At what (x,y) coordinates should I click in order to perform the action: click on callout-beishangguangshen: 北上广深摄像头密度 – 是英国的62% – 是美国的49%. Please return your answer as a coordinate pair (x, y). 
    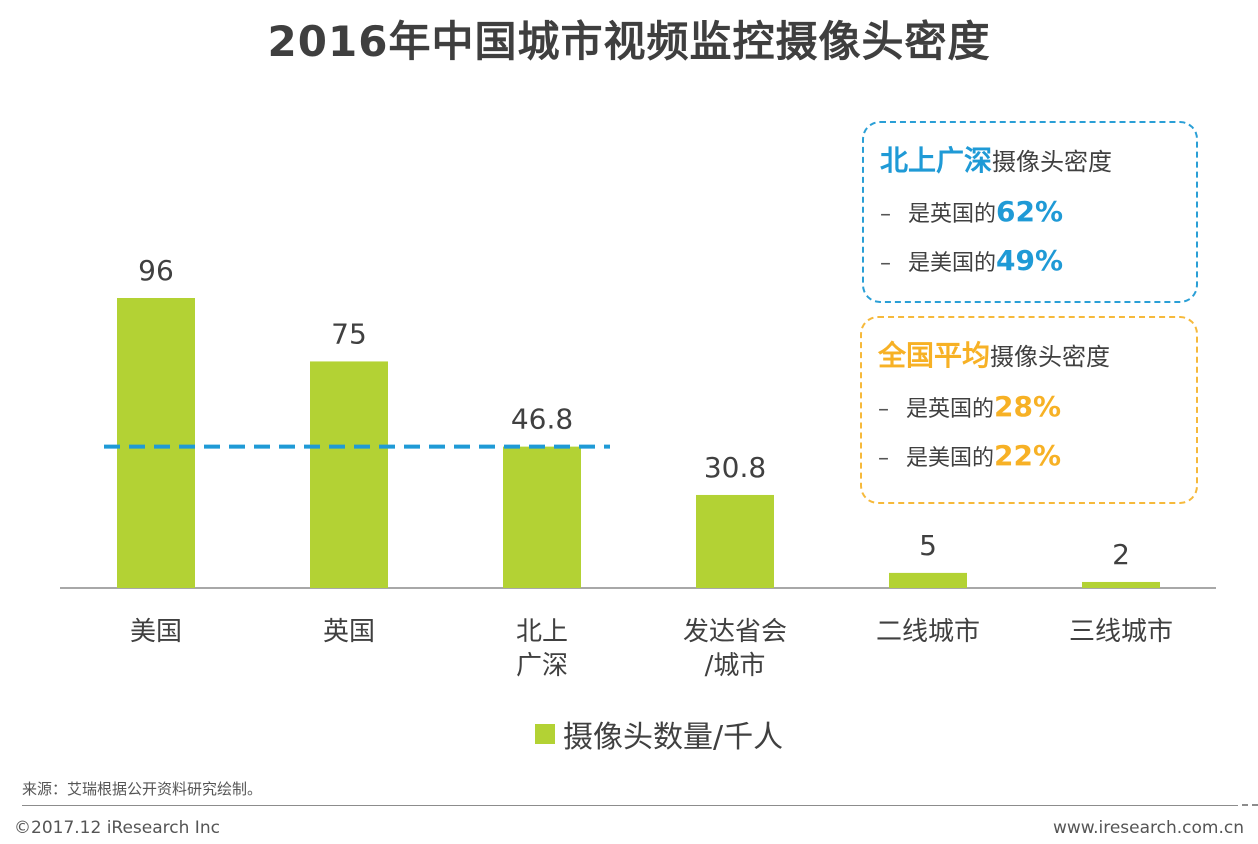
    Looking at the image, I should click on (1030, 212).